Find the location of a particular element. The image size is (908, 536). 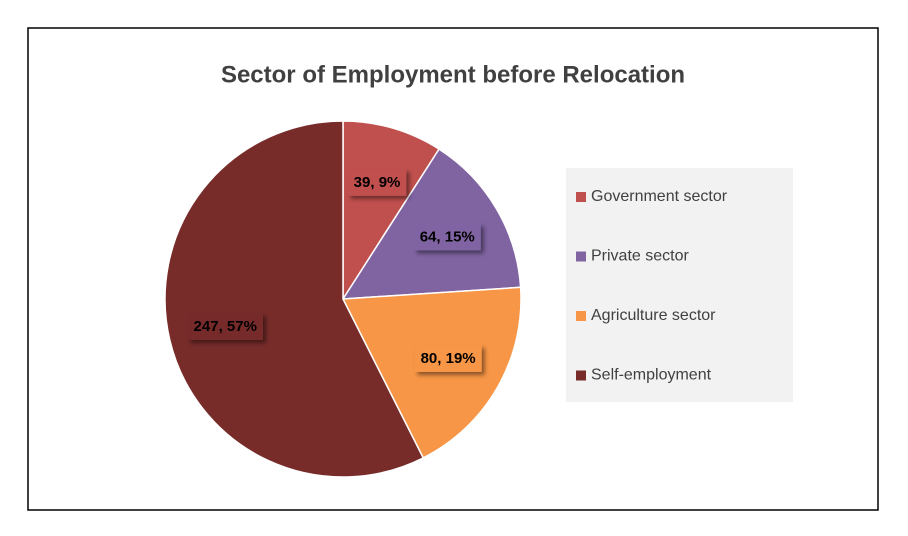

data-label: 80, 19% is located at coordinates (448, 358).